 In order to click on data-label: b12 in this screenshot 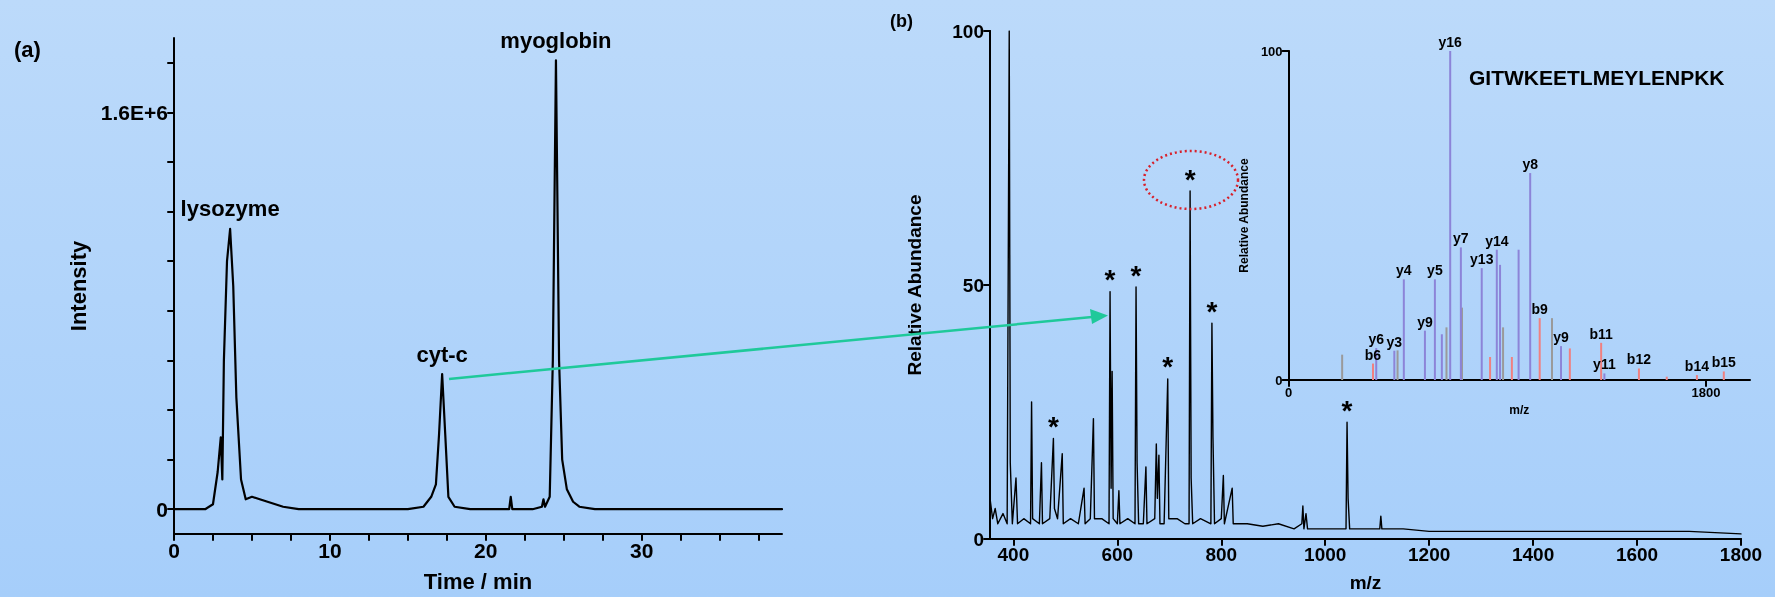, I will do `click(1639, 359)`.